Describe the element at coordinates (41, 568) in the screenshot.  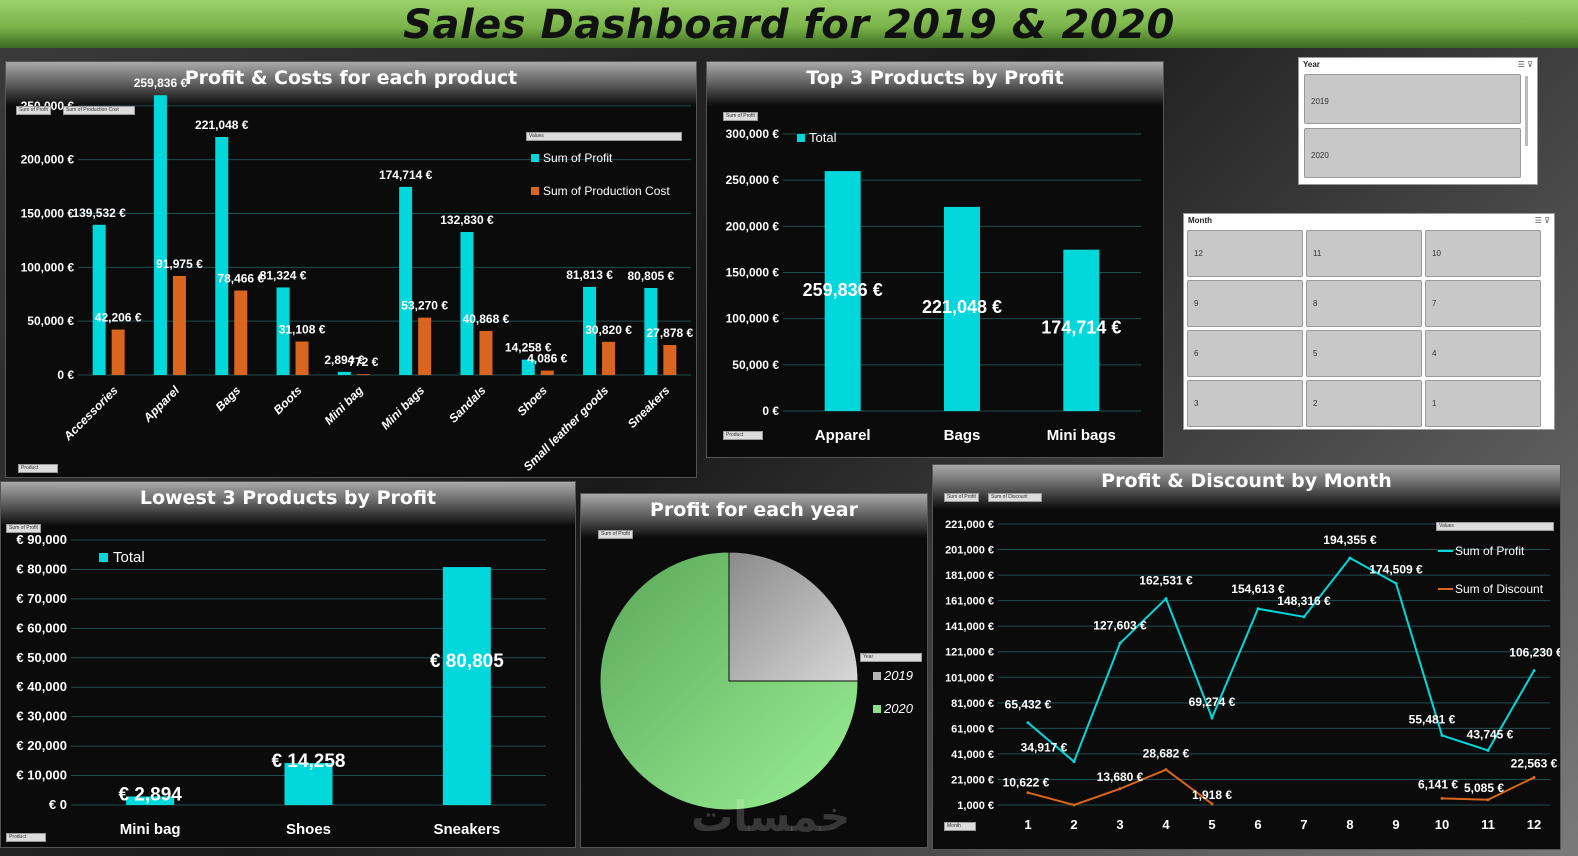
I see `y-tick-label: € 80,000` at that location.